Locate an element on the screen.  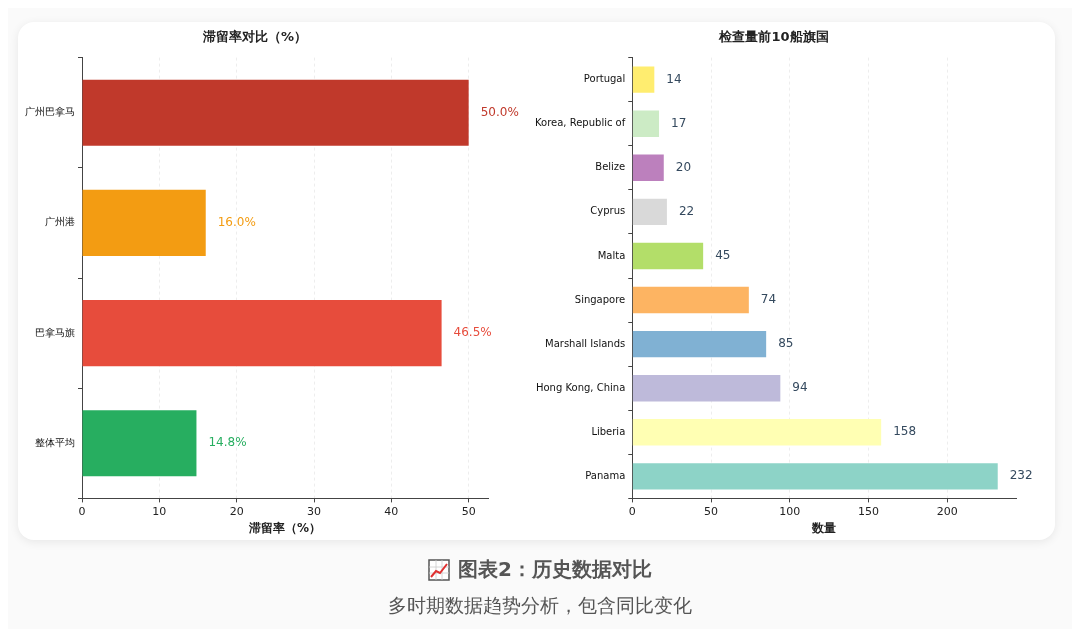
data-label: 232 is located at coordinates (1021, 475).